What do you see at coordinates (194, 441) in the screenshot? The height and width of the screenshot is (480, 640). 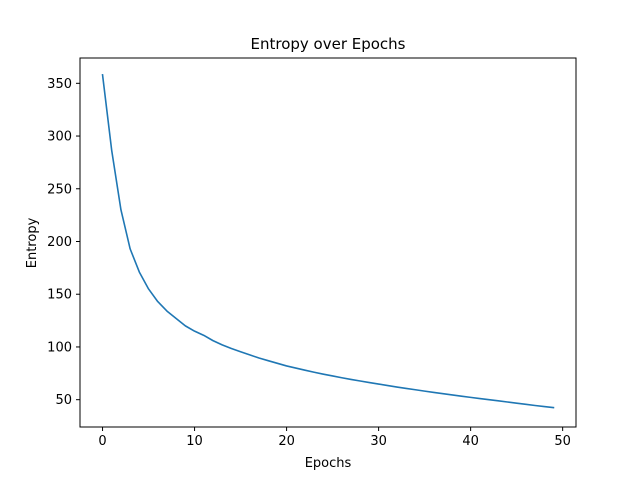 I see `x-tick-label: 10` at bounding box center [194, 441].